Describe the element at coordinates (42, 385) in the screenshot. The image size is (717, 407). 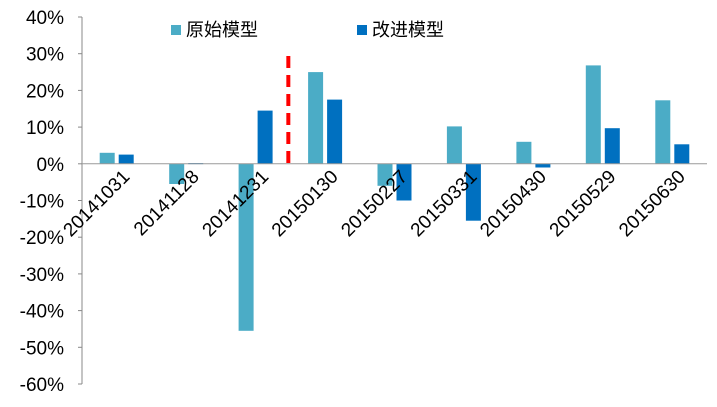
I see `y-tick-label: -60%` at that location.